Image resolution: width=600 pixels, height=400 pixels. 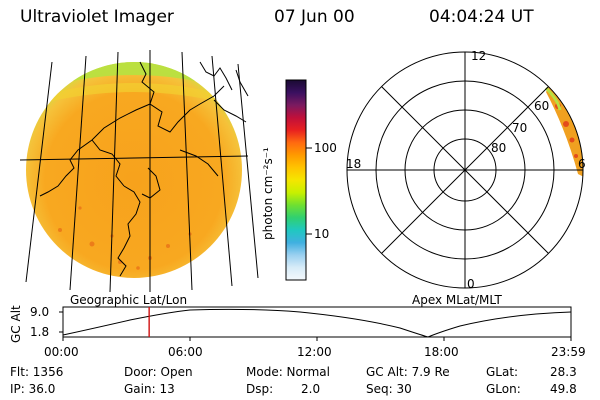 I want to click on timeline-xticks, so click(x=317, y=339).